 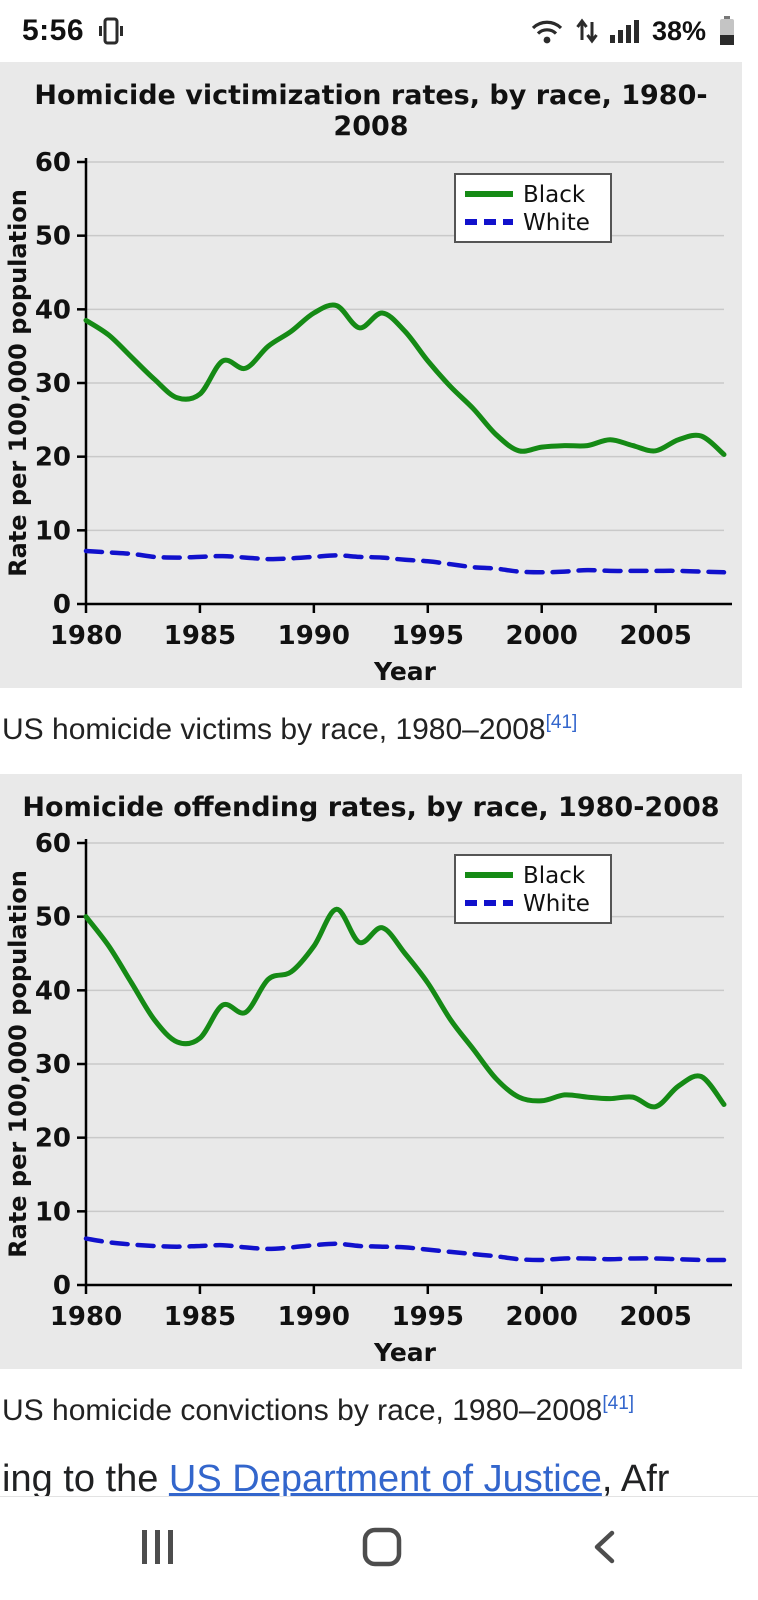 I want to click on recents-button, so click(x=158, y=1548).